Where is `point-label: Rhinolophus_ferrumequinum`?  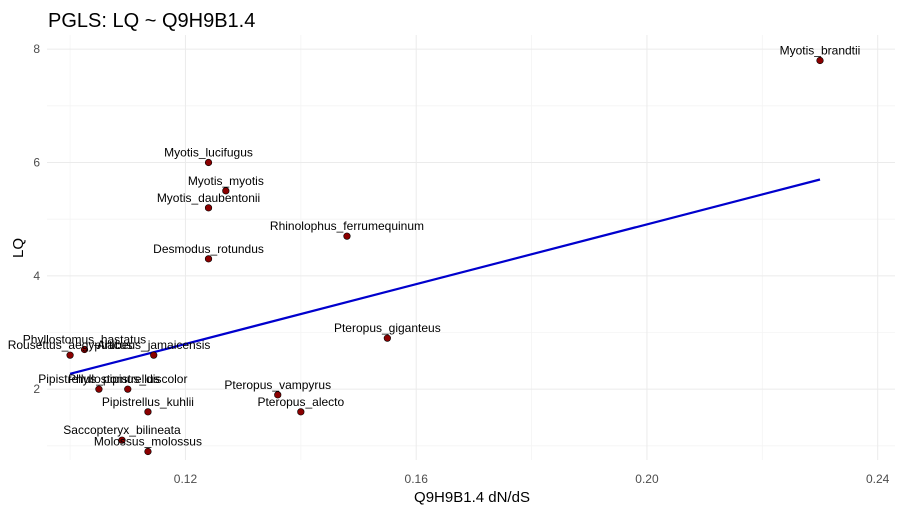 point-label: Rhinolophus_ferrumequinum is located at coordinates (347, 226).